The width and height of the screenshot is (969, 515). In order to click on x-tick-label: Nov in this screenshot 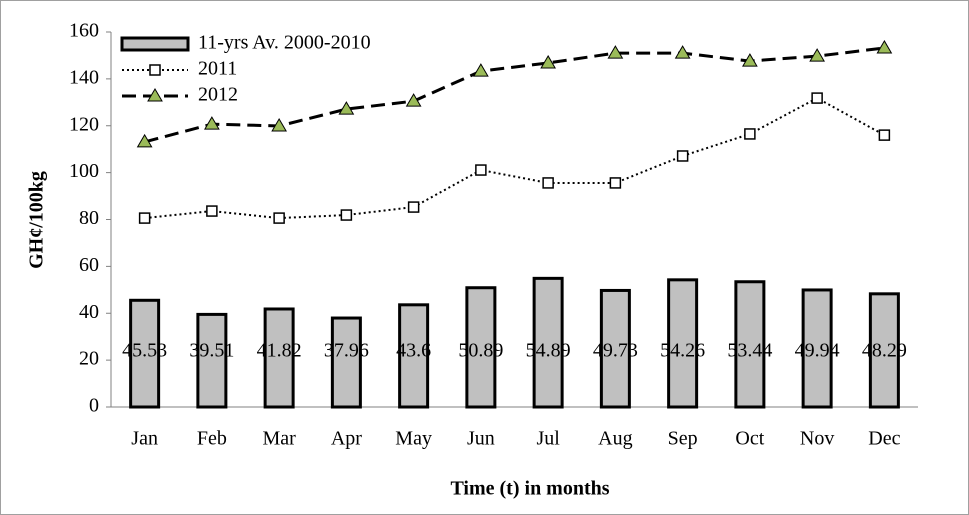, I will do `click(817, 439)`.